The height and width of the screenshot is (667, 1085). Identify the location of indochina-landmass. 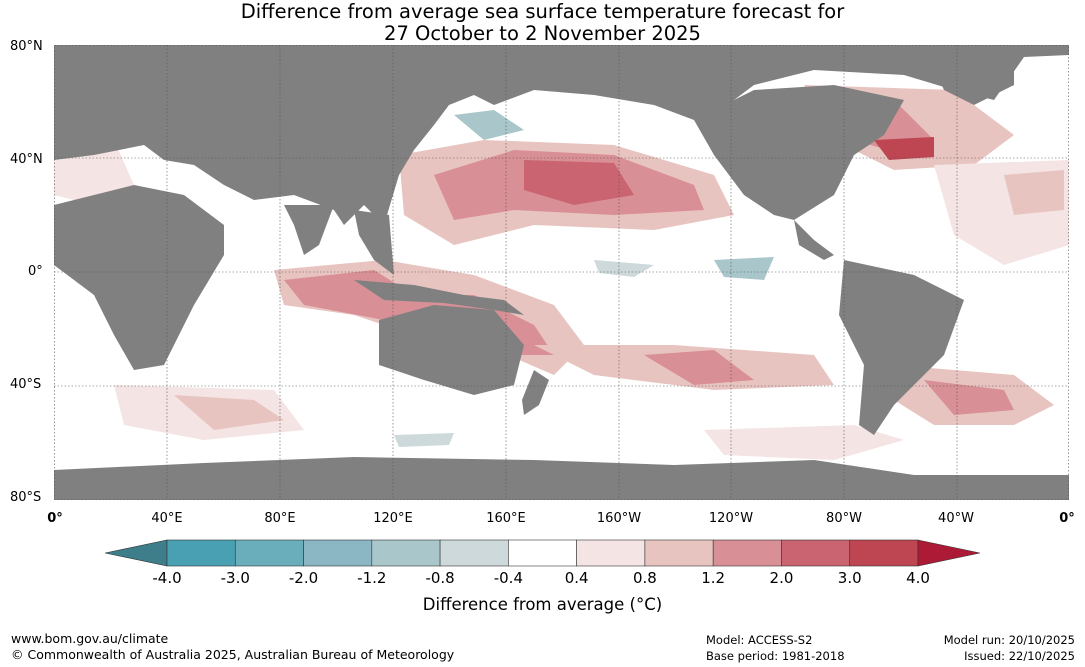
(374, 242).